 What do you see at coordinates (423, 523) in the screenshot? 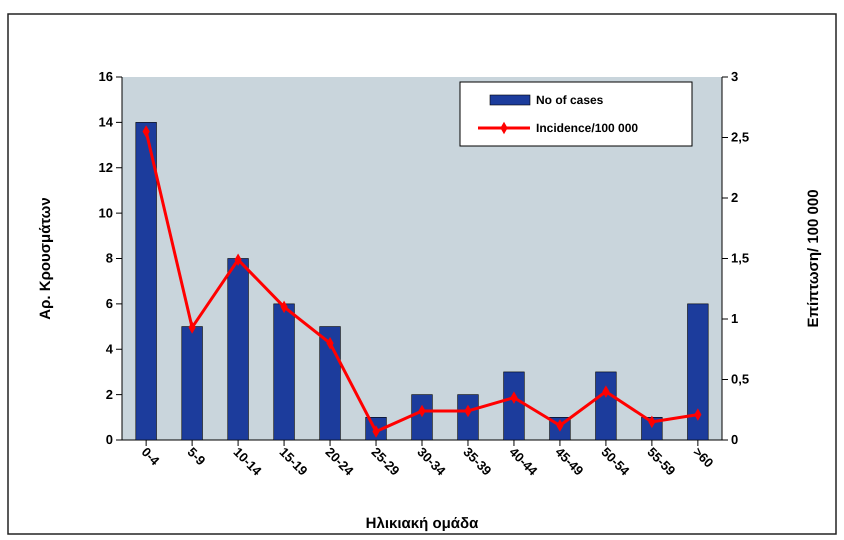
I see `x-axis-title: Ηλικιακή ομάδα` at bounding box center [423, 523].